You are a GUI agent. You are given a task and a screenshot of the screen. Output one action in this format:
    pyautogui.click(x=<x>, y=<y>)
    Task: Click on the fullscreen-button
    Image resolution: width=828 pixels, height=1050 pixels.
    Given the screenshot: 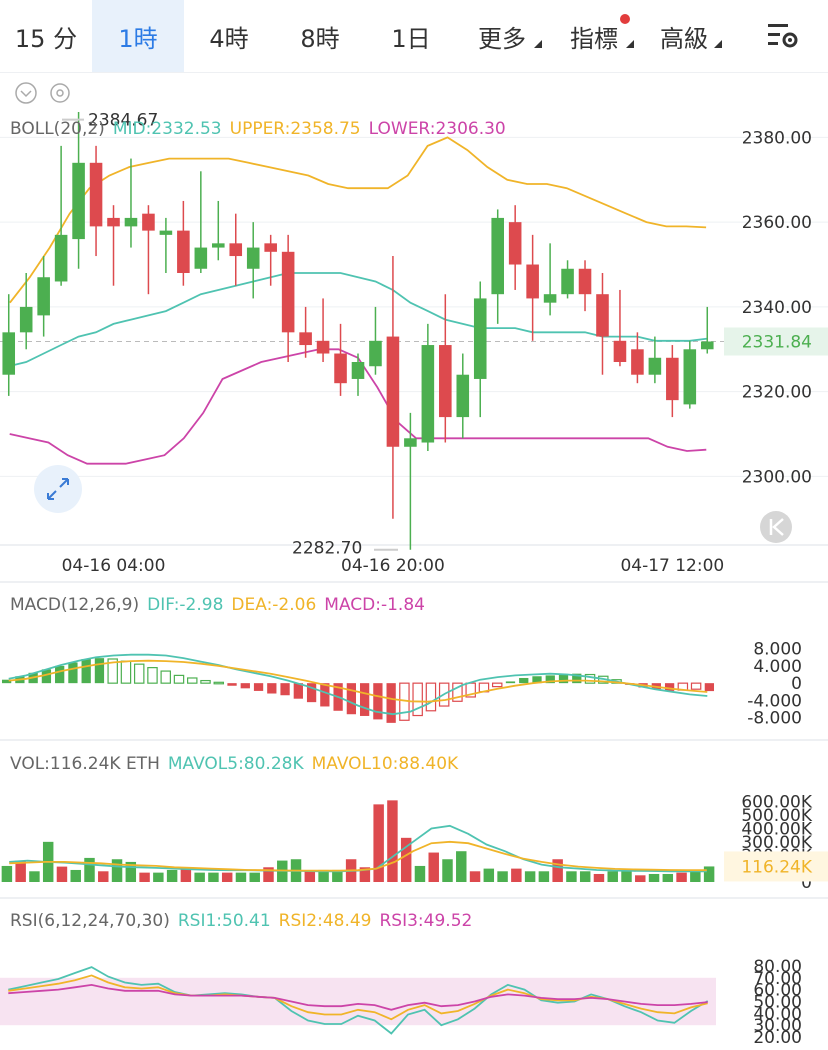 What is the action you would take?
    pyautogui.click(x=58, y=489)
    